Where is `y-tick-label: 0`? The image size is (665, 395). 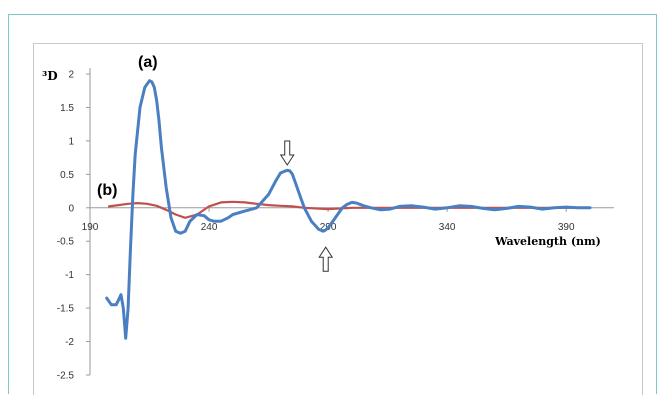
y-tick-label: 0 is located at coordinates (71, 208).